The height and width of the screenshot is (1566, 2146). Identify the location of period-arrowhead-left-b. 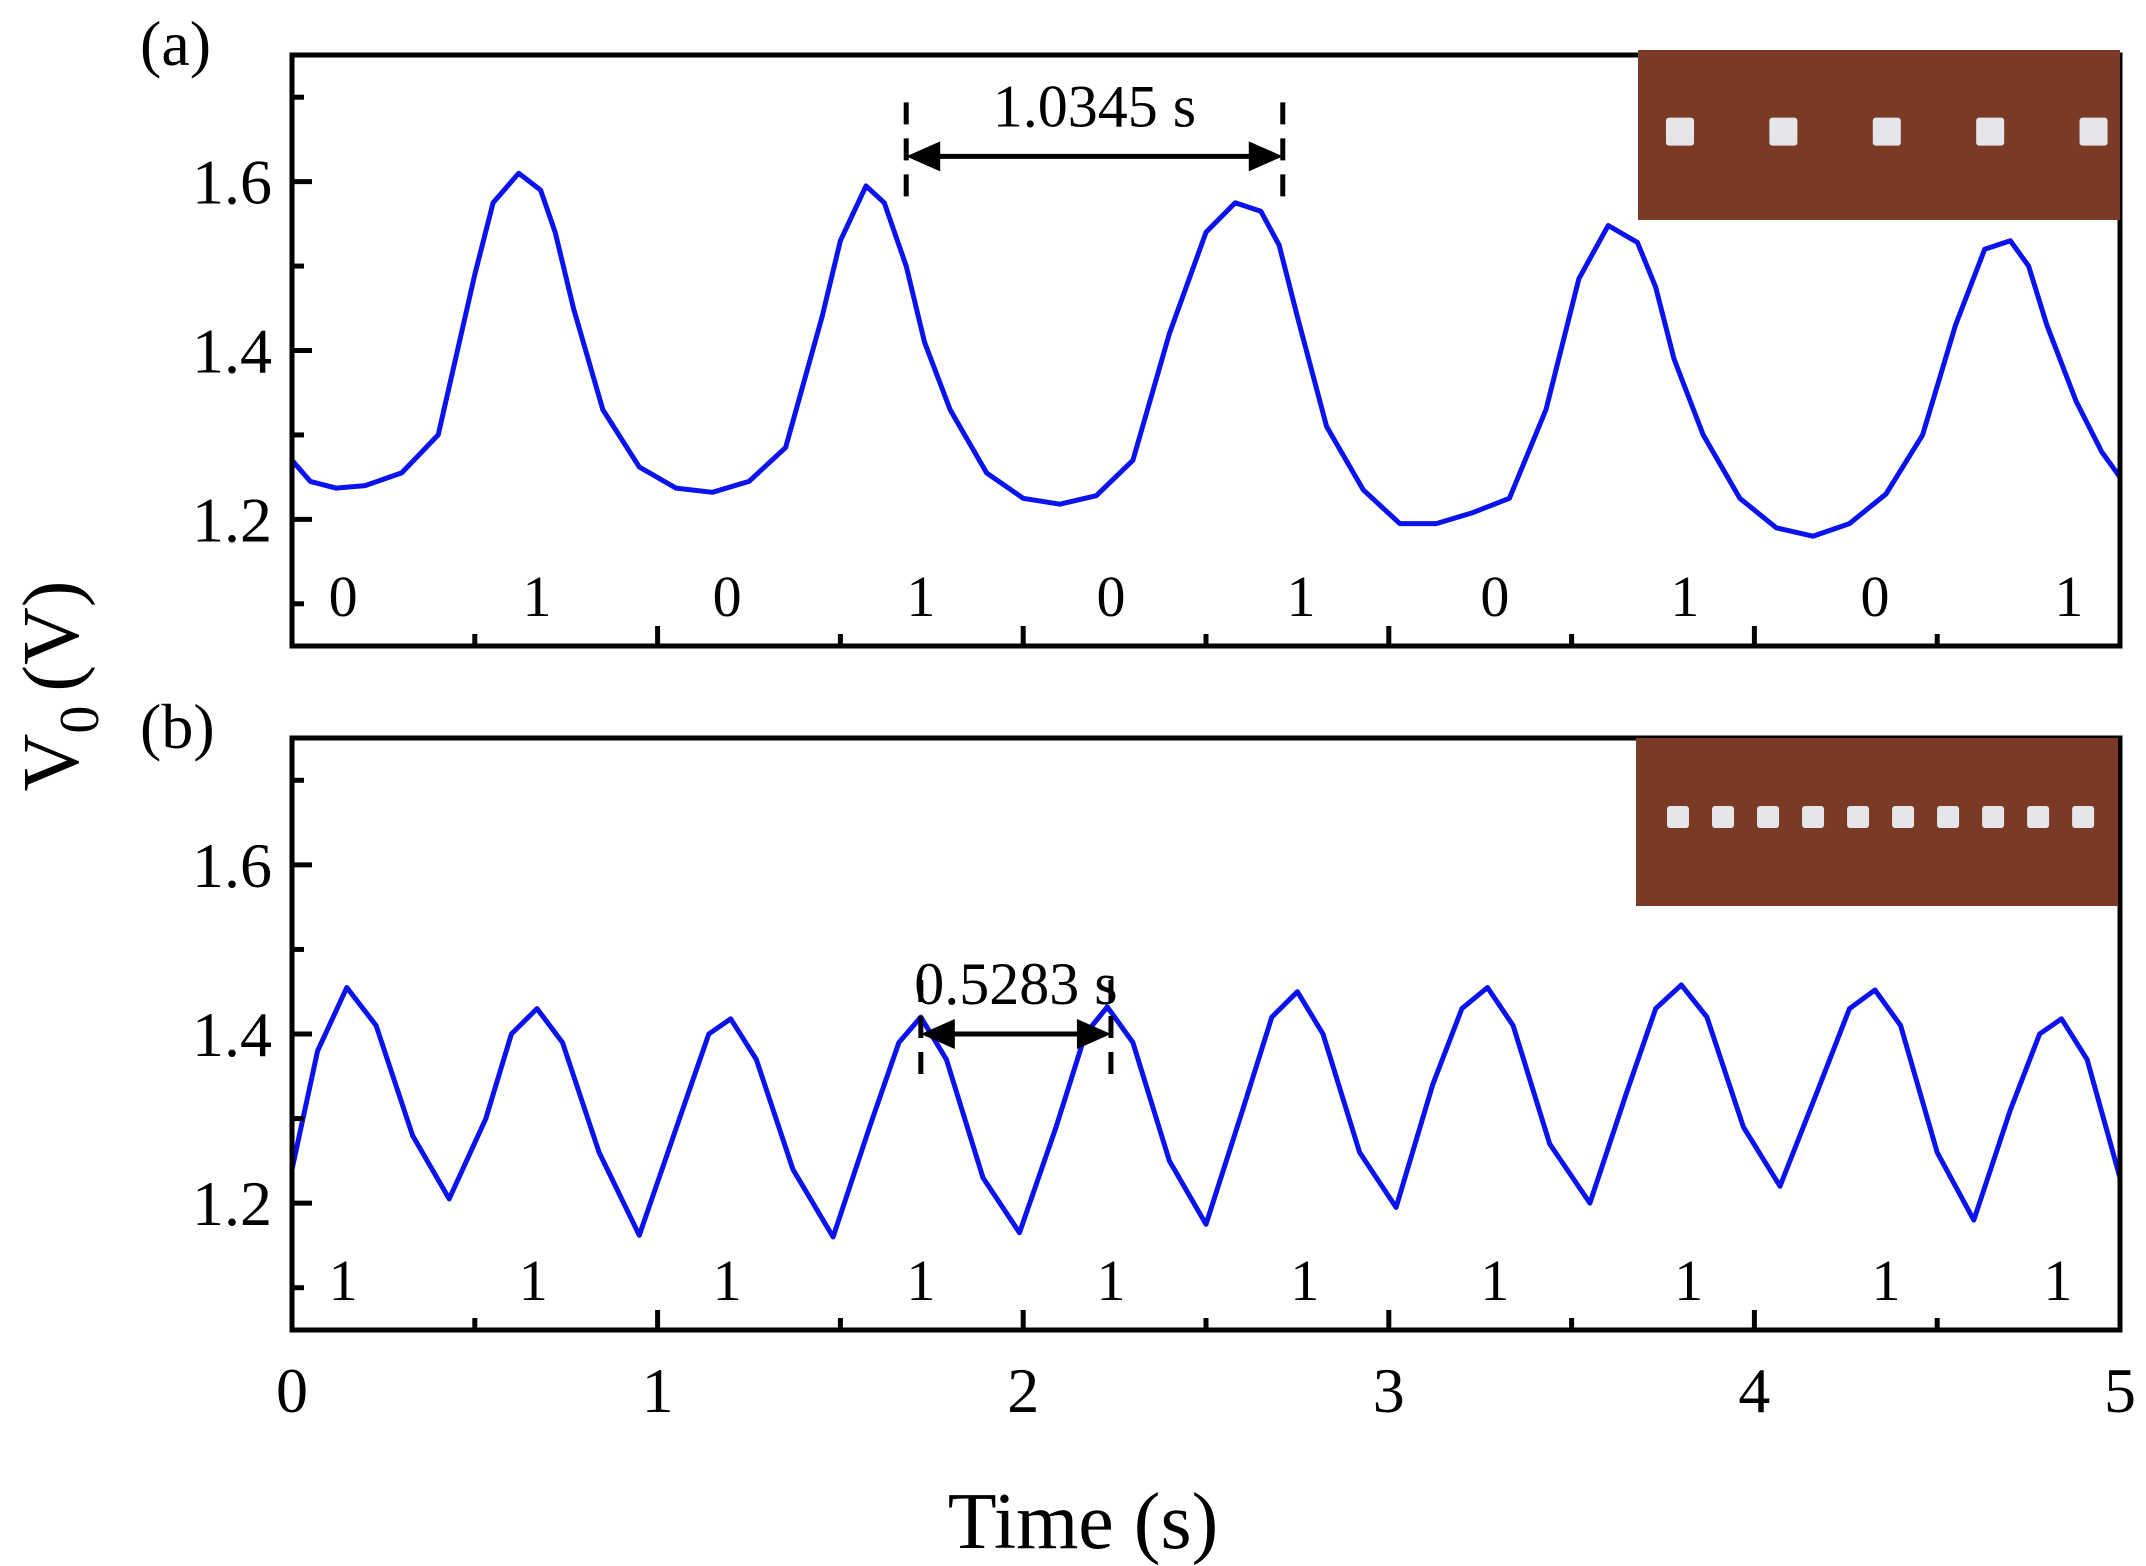
(937, 1034).